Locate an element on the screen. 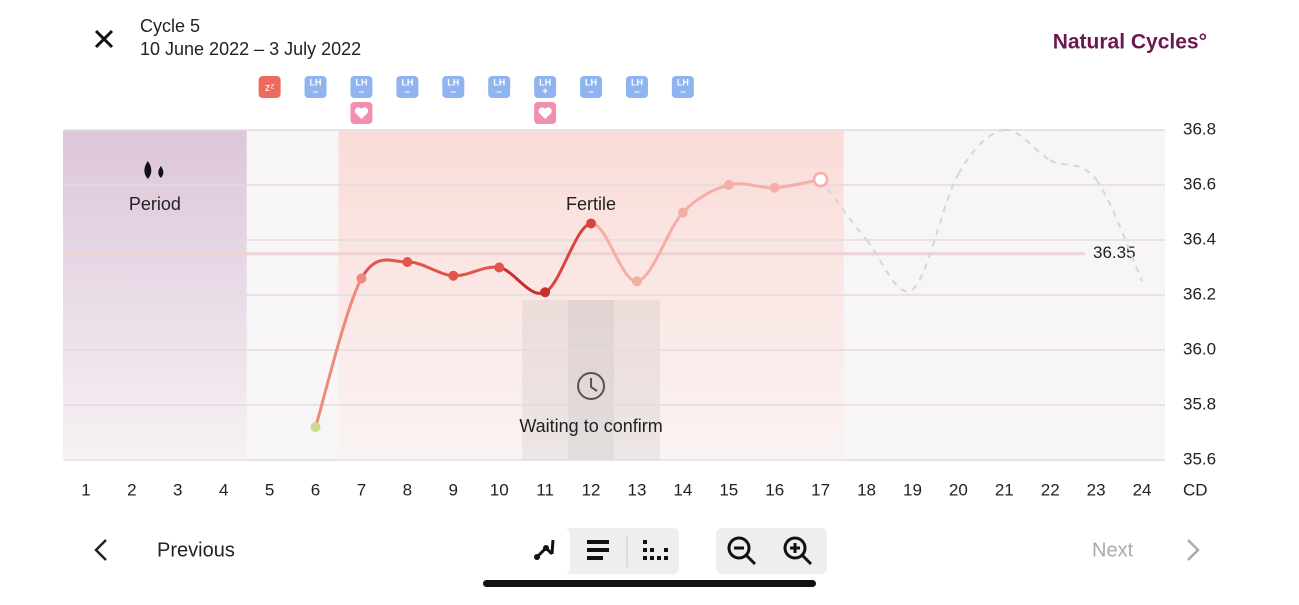 This screenshot has width=1299, height=605. x-tick-label: 24 is located at coordinates (1142, 489).